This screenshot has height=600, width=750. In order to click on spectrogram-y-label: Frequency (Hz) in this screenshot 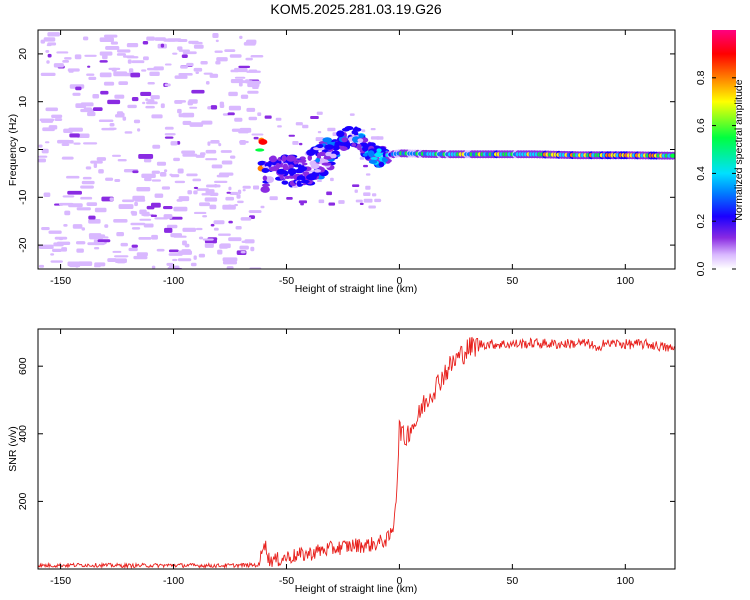, I will do `click(13, 150)`.